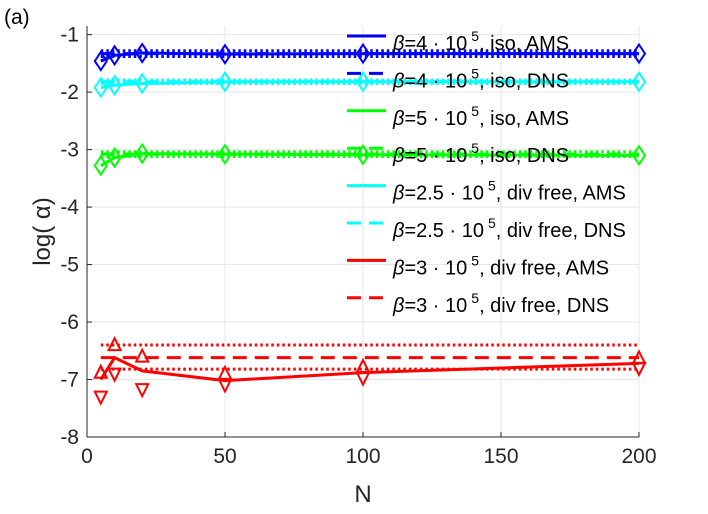  I want to click on legend-entry-3: β=5 · 10 5, iso, DNS, so click(458, 153).